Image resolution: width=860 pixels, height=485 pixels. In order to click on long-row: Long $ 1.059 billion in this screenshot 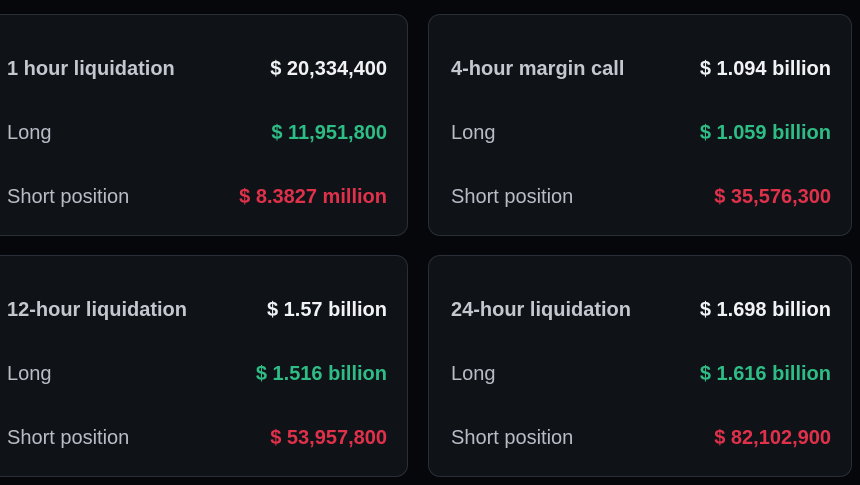, I will do `click(641, 133)`.